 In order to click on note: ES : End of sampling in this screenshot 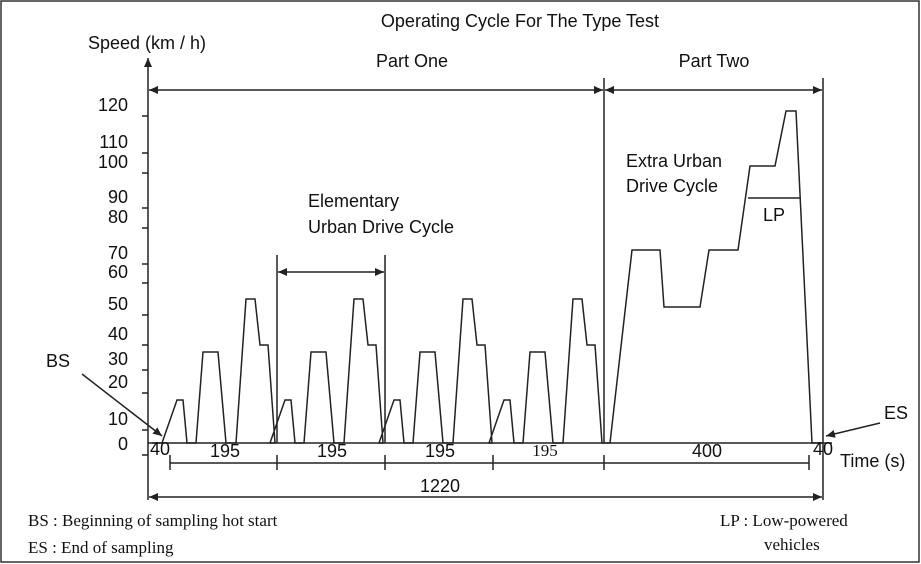, I will do `click(101, 547)`.